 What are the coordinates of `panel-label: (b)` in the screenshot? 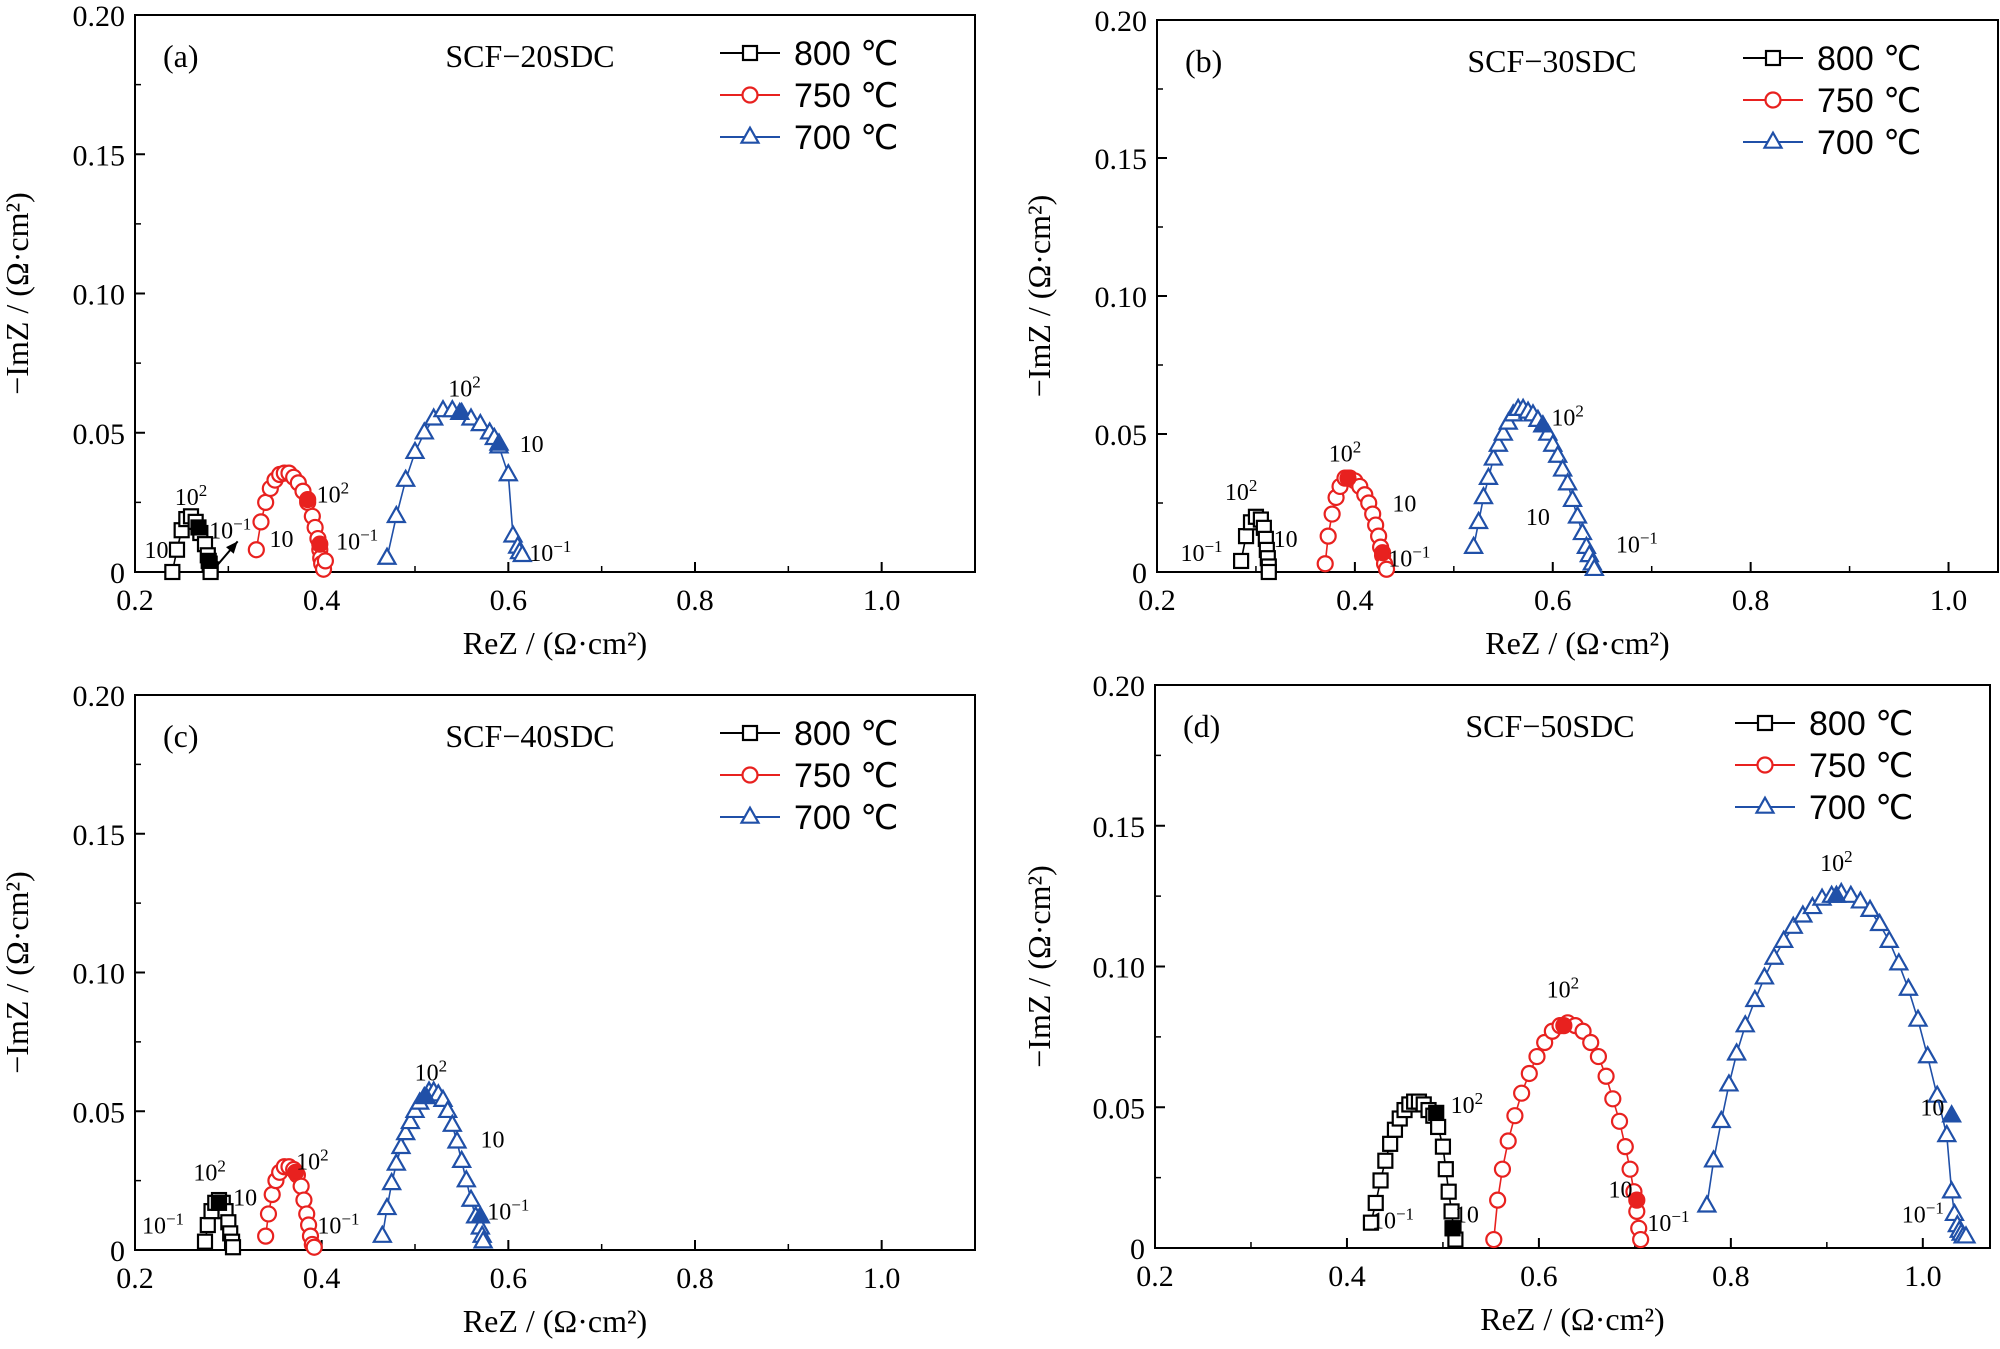 It's located at (1203, 61).